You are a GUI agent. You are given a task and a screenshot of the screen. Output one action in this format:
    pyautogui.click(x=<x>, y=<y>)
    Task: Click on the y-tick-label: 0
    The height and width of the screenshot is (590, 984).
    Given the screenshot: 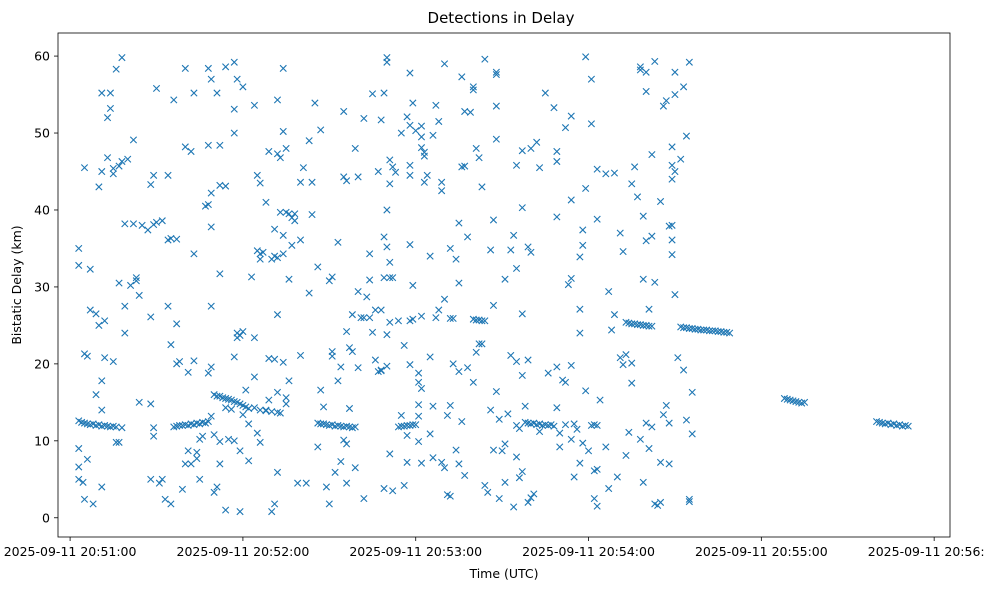 What is the action you would take?
    pyautogui.click(x=46, y=517)
    